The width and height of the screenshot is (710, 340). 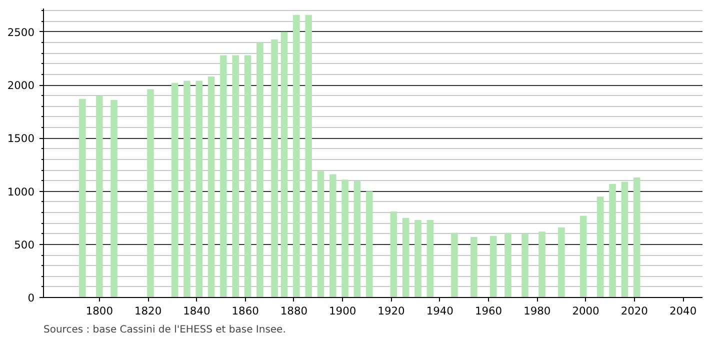 I want to click on x-tick-label: 1980, so click(x=537, y=311).